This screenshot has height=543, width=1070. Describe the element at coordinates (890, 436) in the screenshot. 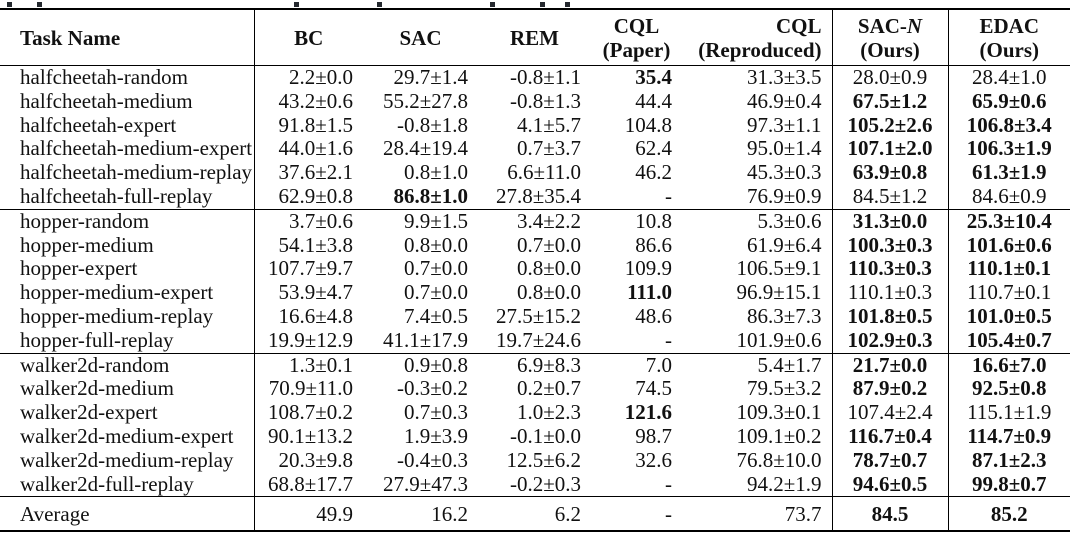

I see `value-cell-sac_n: 116.7±0.4` at that location.